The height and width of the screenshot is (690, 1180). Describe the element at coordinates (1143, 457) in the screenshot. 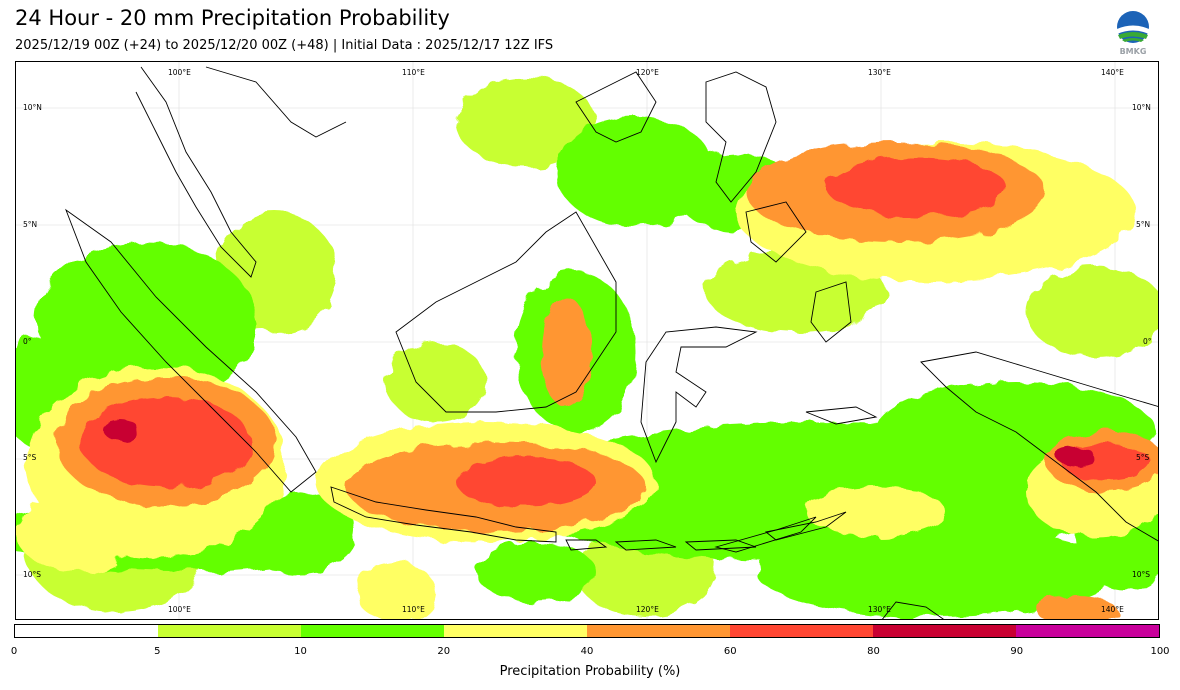

I see `lat-label-right: 5°S` at that location.